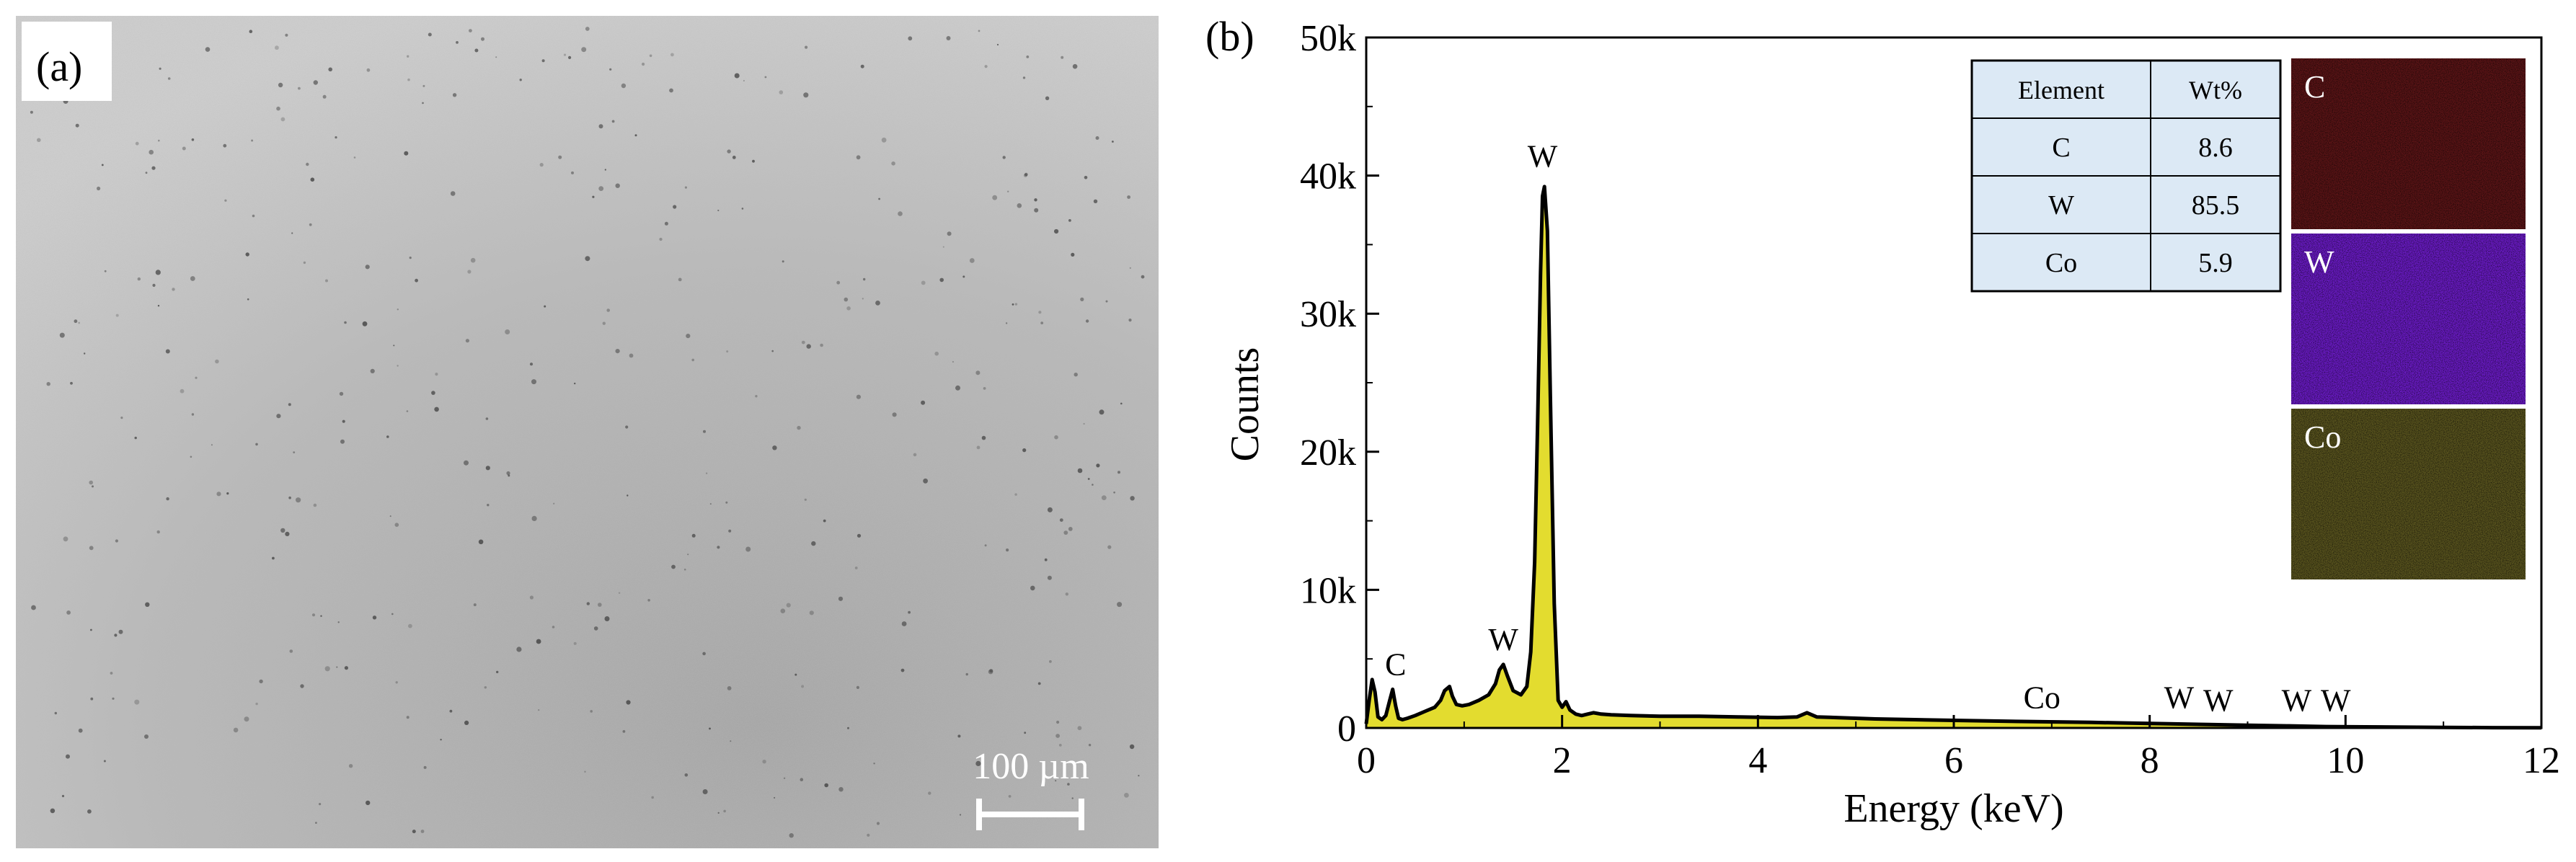  Describe the element at coordinates (59, 66) in the screenshot. I see `panel-a-label: (a)` at that location.